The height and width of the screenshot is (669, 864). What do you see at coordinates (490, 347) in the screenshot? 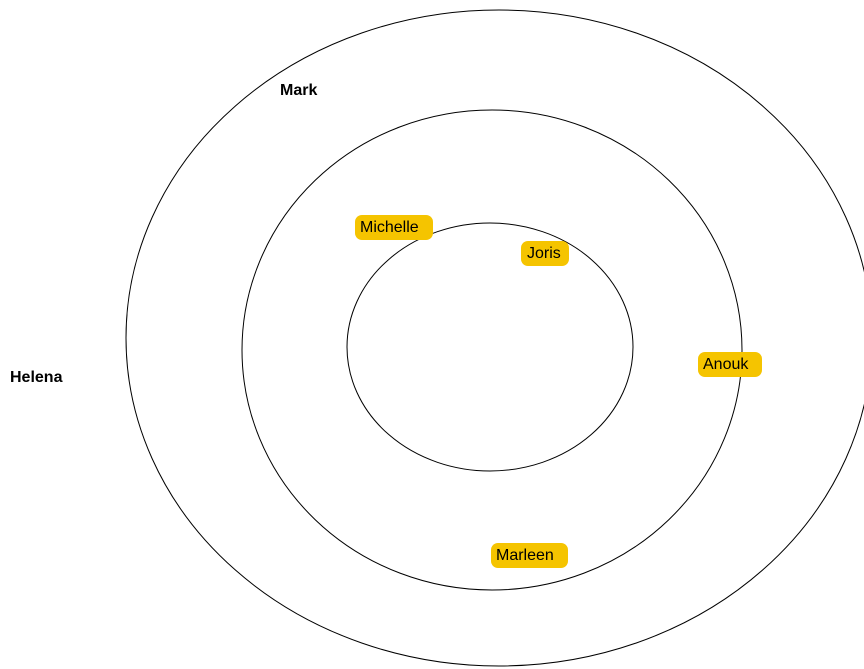
I see `inner-circle` at bounding box center [490, 347].